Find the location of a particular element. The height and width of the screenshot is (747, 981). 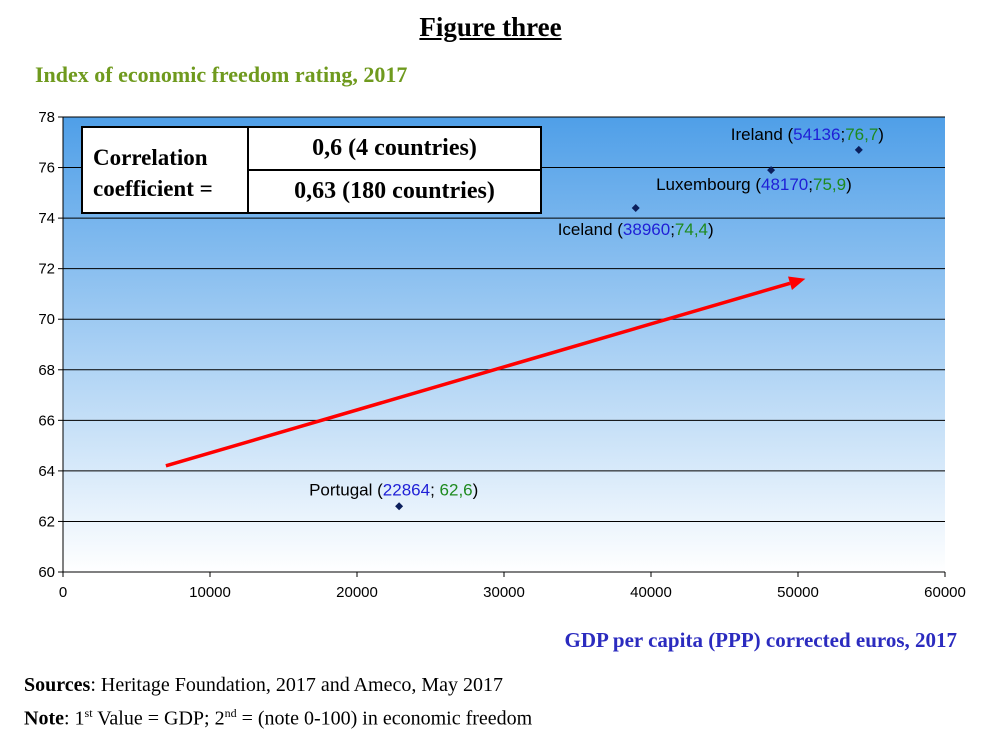

data-label-portugal: Portugal (22864; 62,6) is located at coordinates (393, 489).